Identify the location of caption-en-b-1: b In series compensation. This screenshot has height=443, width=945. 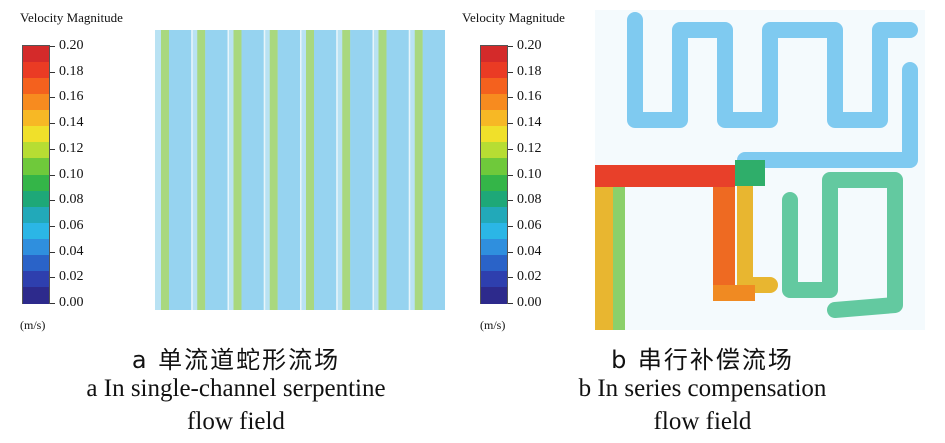
(702, 388).